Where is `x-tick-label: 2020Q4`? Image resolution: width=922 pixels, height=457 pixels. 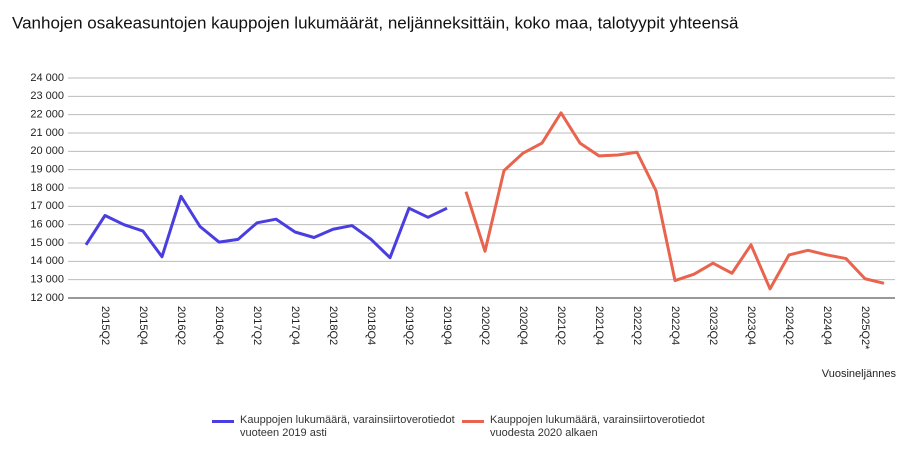 x-tick-label: 2020Q4 is located at coordinates (523, 325).